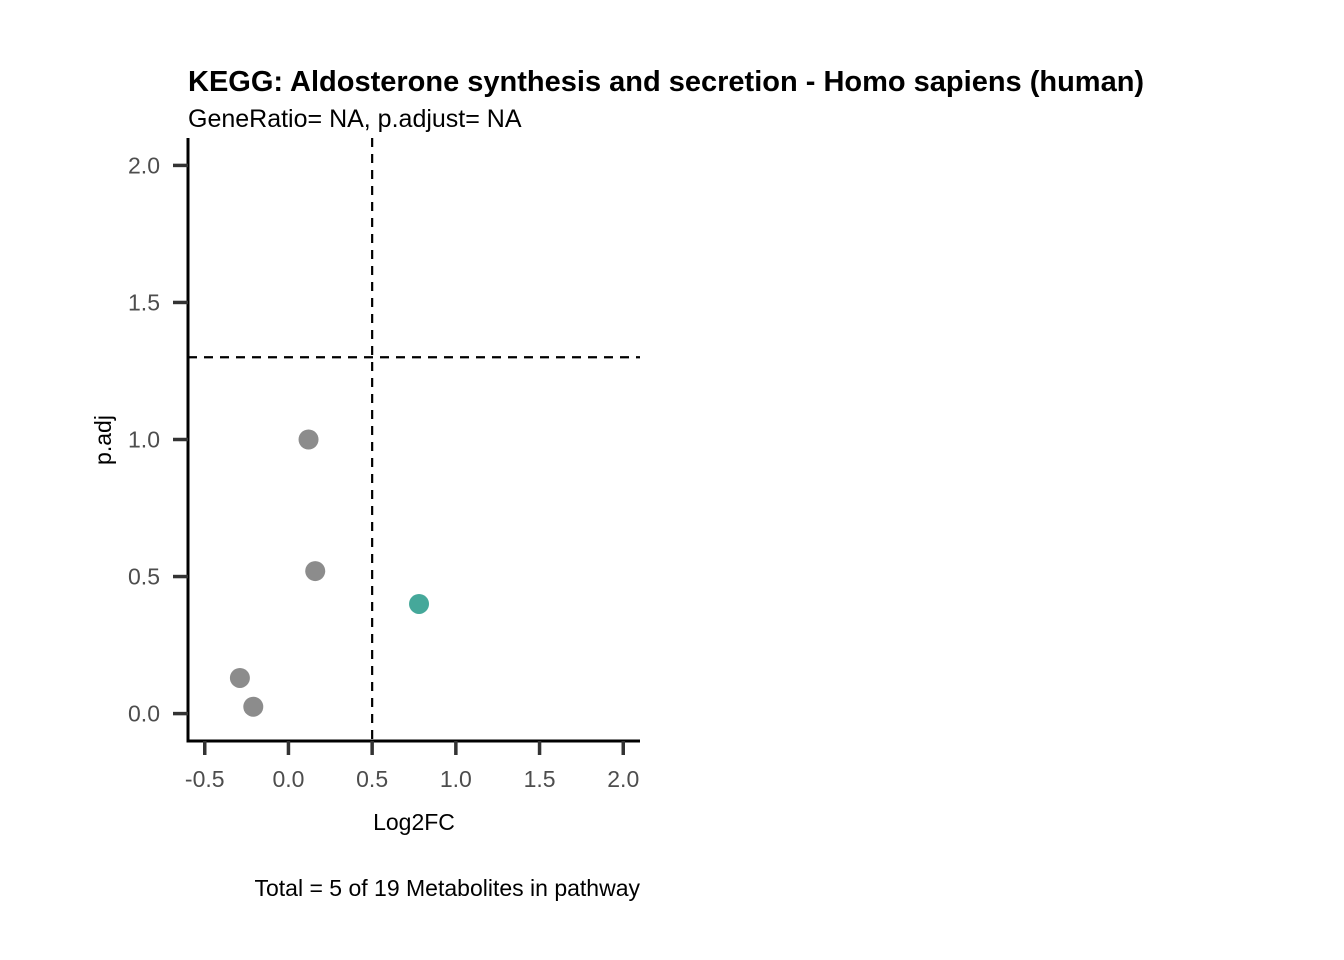 This screenshot has height=960, width=1344. Describe the element at coordinates (623, 779) in the screenshot. I see `x-tick-label: 2.0` at that location.